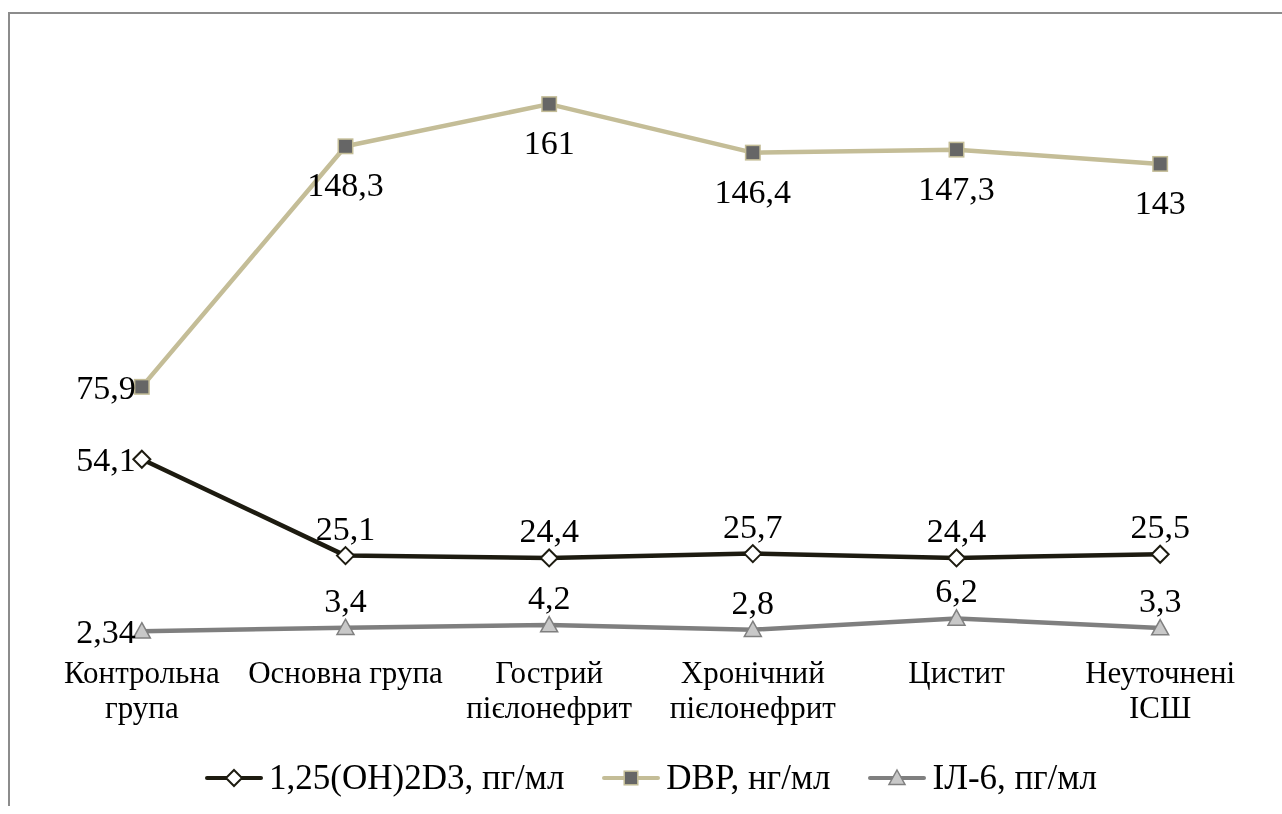 The height and width of the screenshot is (814, 1282). Describe the element at coordinates (753, 690) in the screenshot. I see `x-tick-label: Хронічний пієлонефрит` at that location.